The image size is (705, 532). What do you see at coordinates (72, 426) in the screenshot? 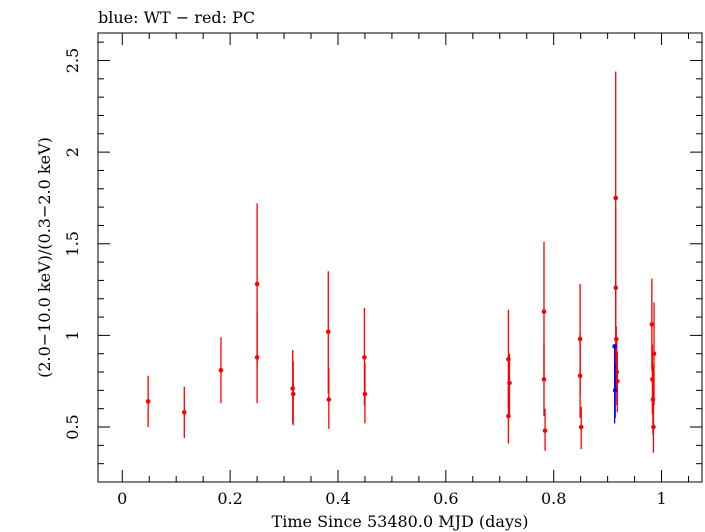
I see `y-tick-label: 0.5` at bounding box center [72, 426].